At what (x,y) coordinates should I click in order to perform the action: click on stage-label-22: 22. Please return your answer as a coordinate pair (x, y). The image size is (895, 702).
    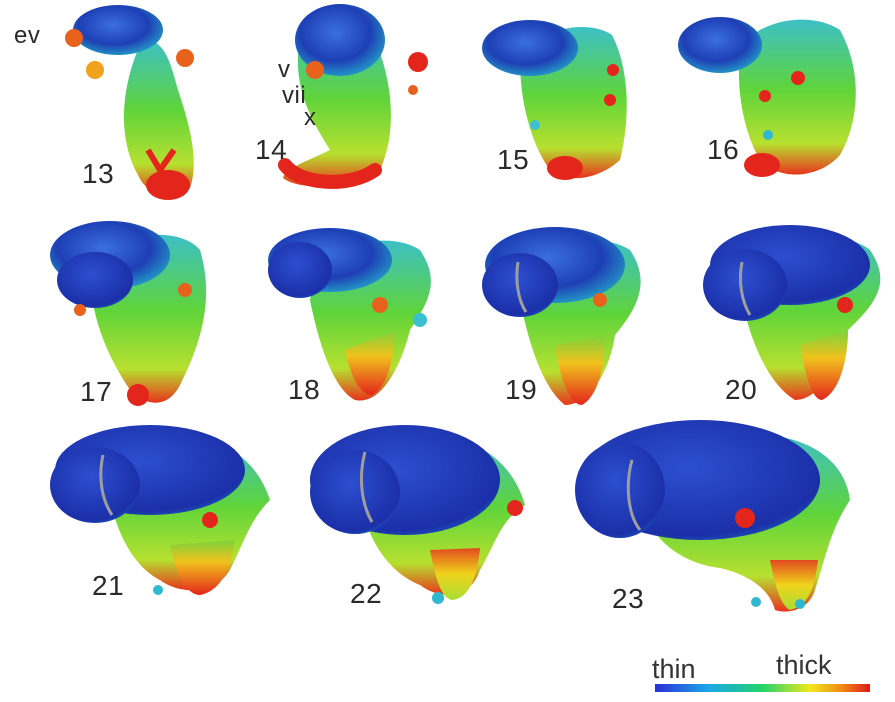
    Looking at the image, I should click on (366, 593).